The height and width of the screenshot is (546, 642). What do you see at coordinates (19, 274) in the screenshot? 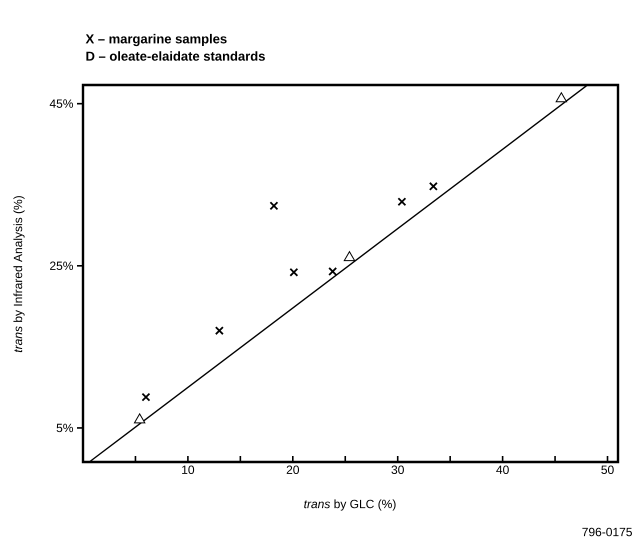
I see `y-axis-title: trans by Infrared Analysis (%)` at bounding box center [19, 274].